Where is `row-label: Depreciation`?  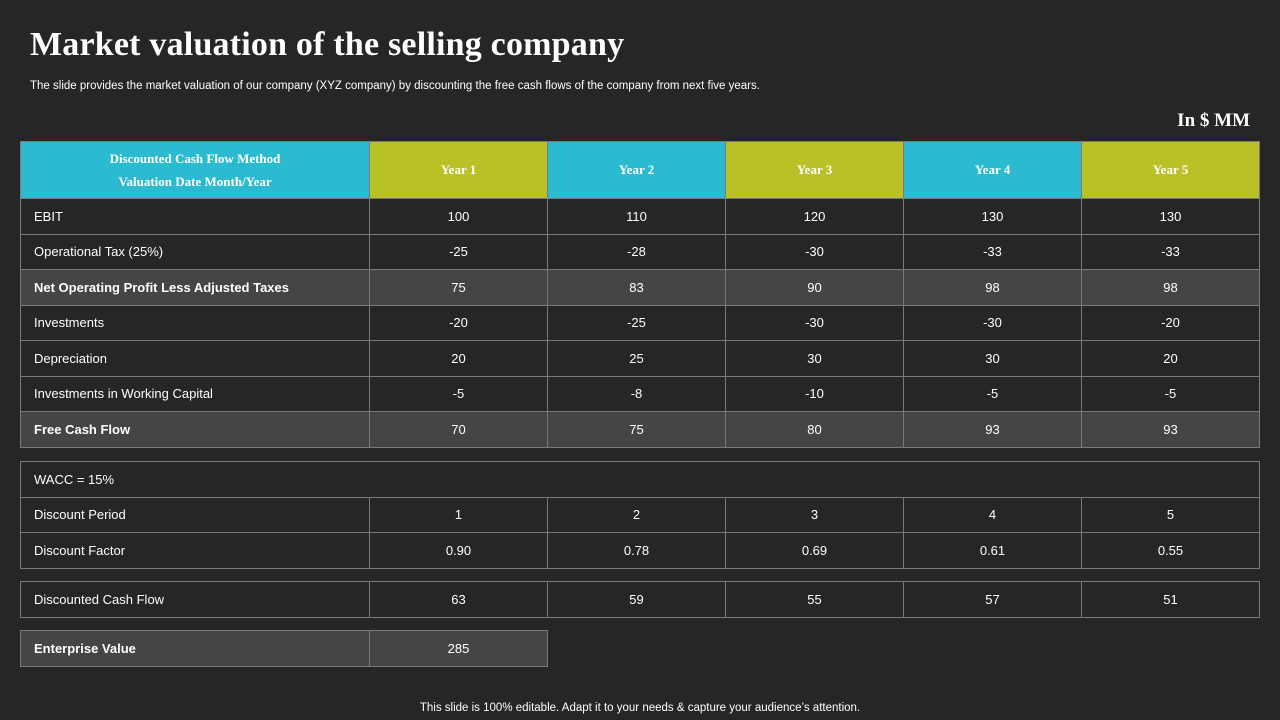
row-label: Depreciation is located at coordinates (195, 358).